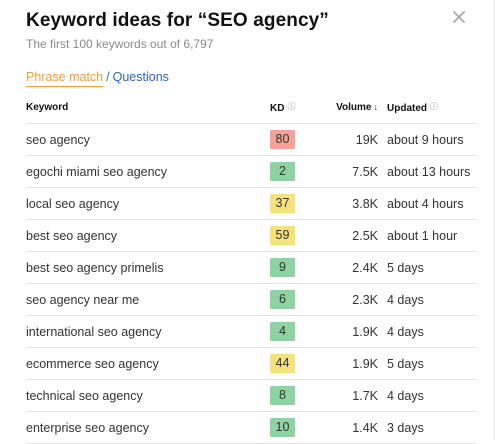  I want to click on kd-badge: 10, so click(282, 427).